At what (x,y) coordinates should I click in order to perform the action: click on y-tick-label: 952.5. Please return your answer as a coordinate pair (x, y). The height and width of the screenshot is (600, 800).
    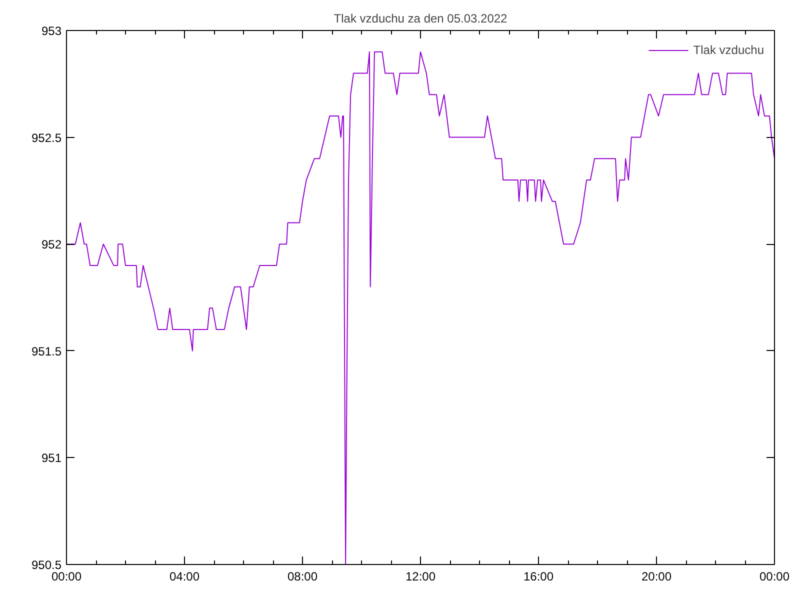
    Looking at the image, I should click on (46, 137).